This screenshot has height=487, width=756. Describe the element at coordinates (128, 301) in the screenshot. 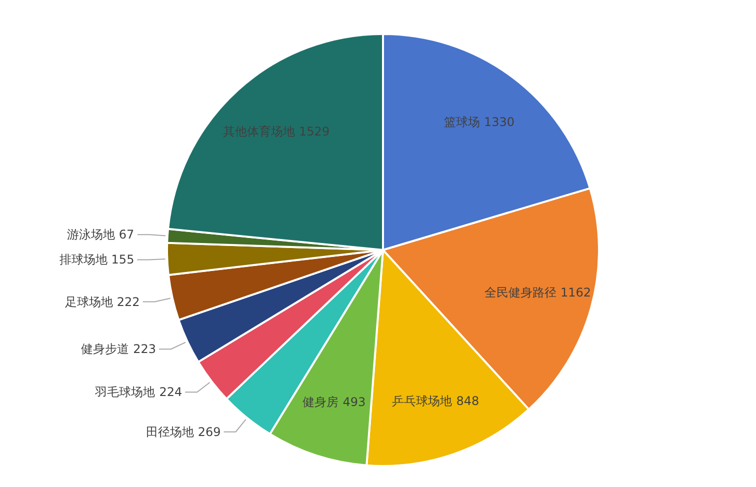

I see `data-label: 222` at that location.